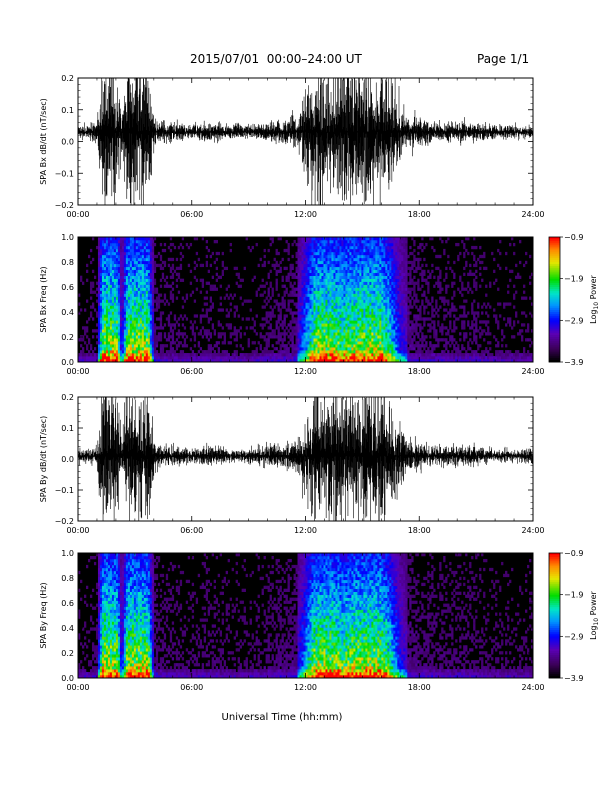 The height and width of the screenshot is (792, 612). I want to click on x-axis-label: Universal Time (hh:mm), so click(282, 717).